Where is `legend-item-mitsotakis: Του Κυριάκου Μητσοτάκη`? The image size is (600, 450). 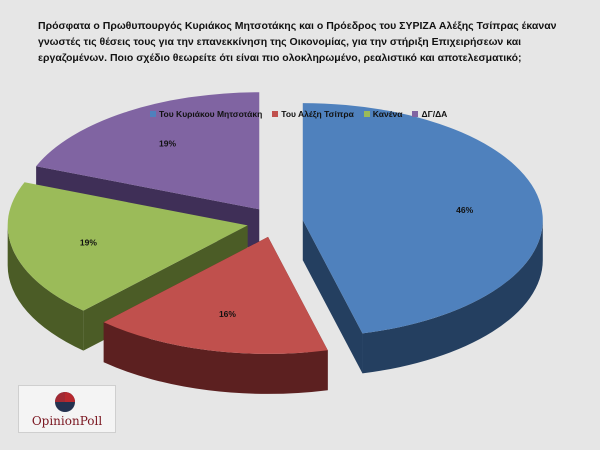
legend-item-mitsotakis: Του Κυριάκου Μητσοτάκη is located at coordinates (206, 114).